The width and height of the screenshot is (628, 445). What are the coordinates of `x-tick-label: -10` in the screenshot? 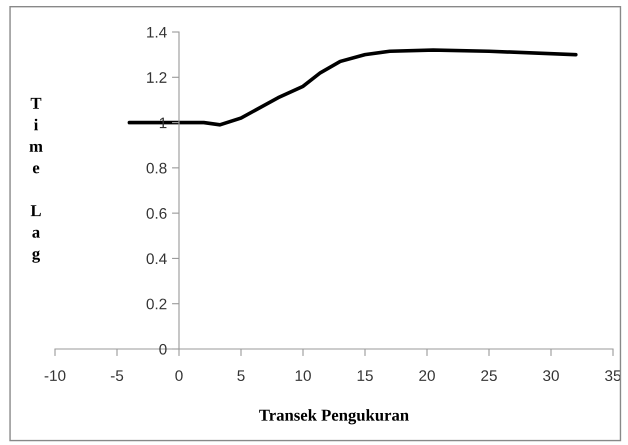 It's located at (55, 376).